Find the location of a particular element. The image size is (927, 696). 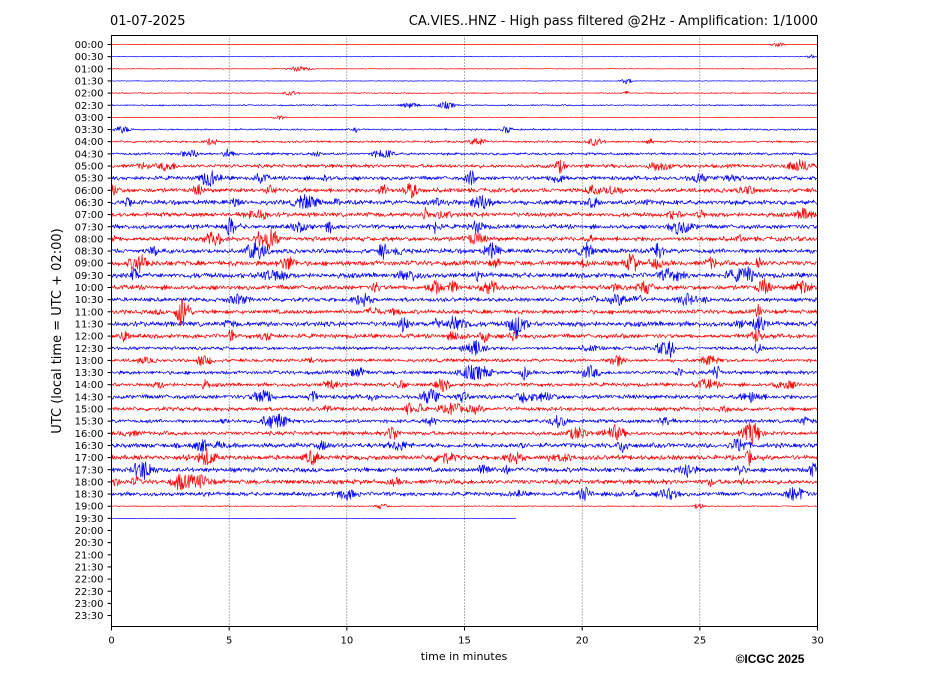

row-label: 12:30 is located at coordinates (89, 349).